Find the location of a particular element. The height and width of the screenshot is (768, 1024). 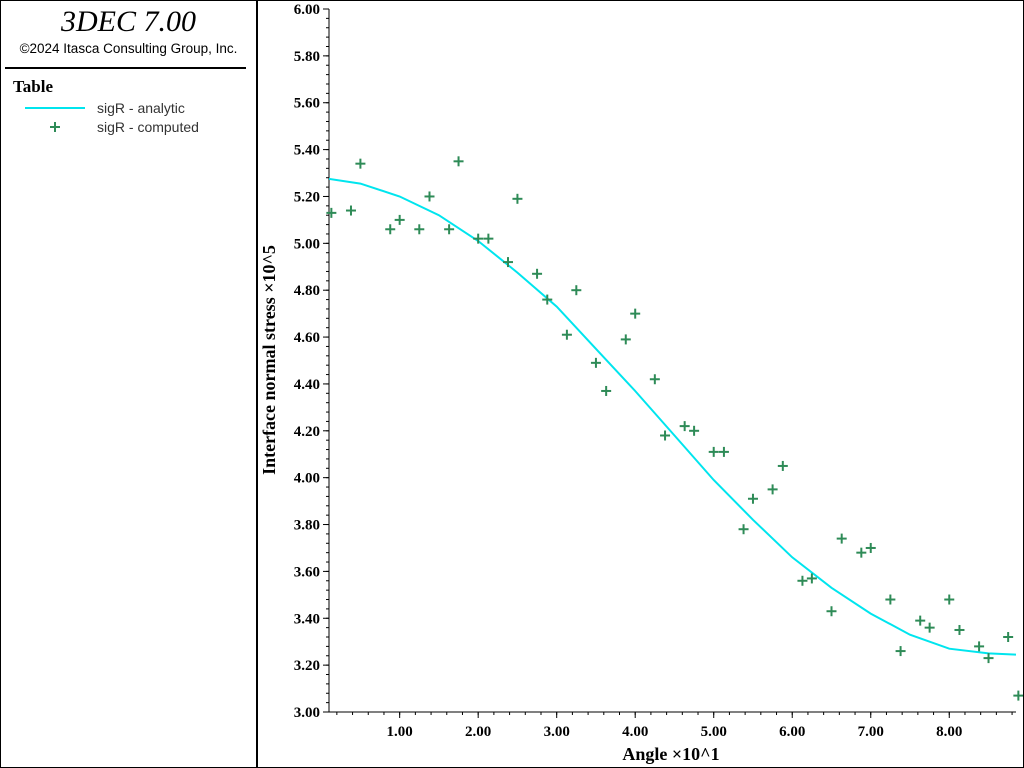

y-tick-label: 6.00 is located at coordinates (307, 10).